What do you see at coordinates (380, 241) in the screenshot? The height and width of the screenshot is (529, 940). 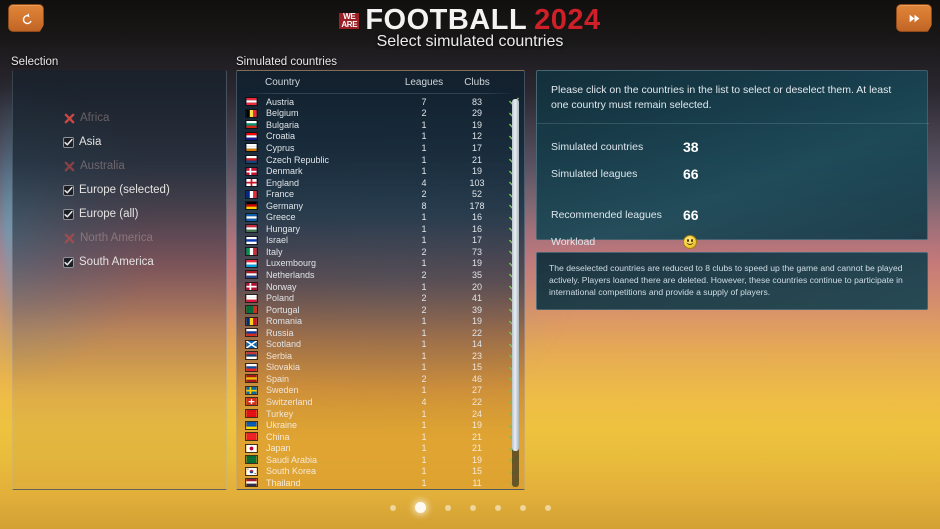 I see `table-row: Israel 1 17` at bounding box center [380, 241].